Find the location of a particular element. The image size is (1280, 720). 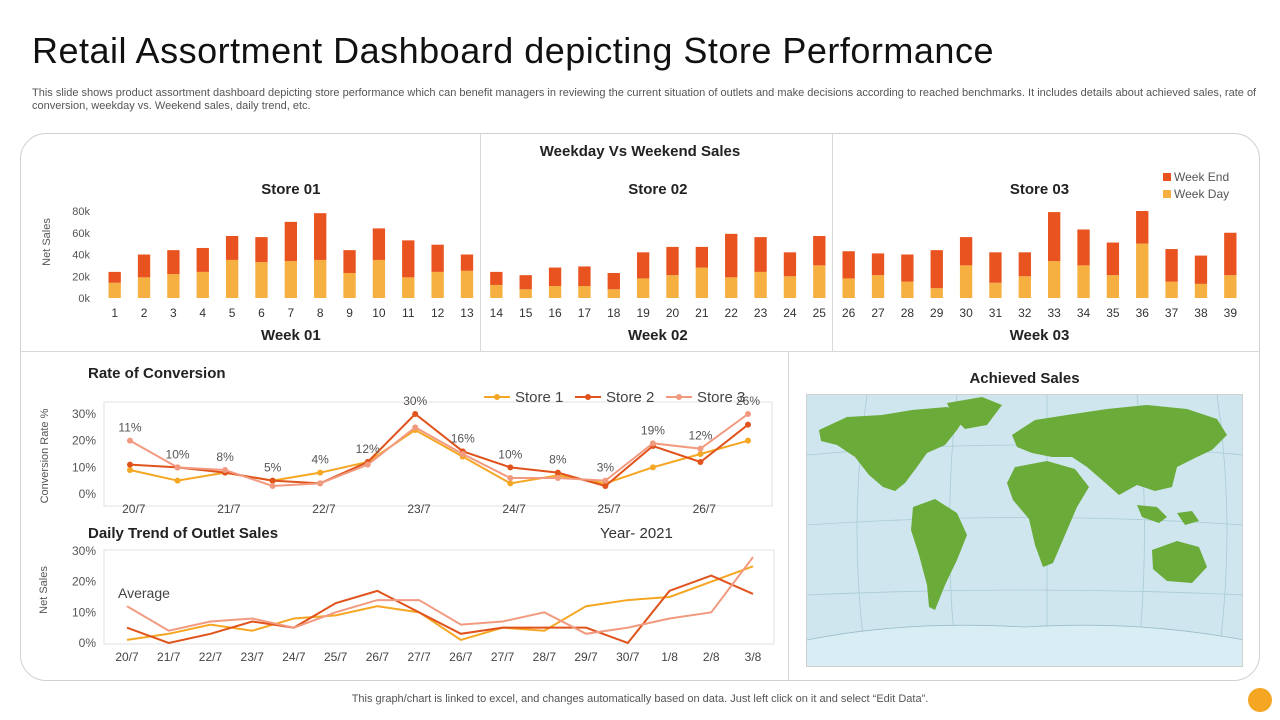

trend-plot-frame is located at coordinates (439, 597).